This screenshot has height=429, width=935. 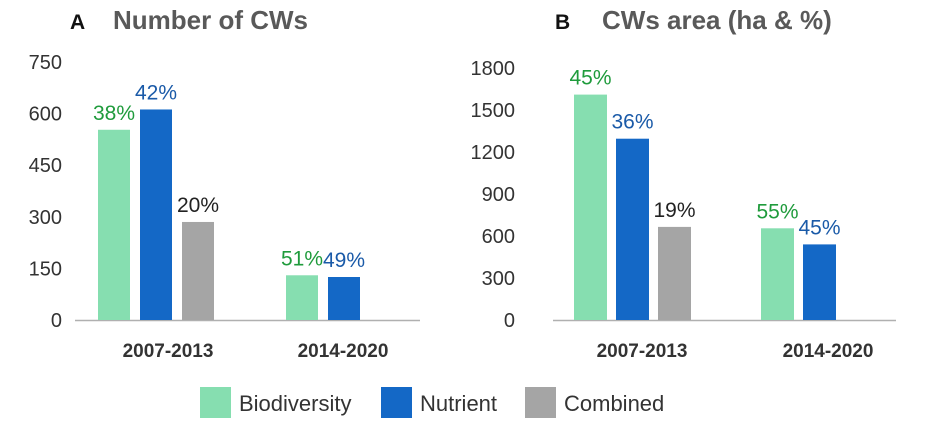 What do you see at coordinates (458, 403) in the screenshot?
I see `legend-label-nutrient: Nutrient` at bounding box center [458, 403].